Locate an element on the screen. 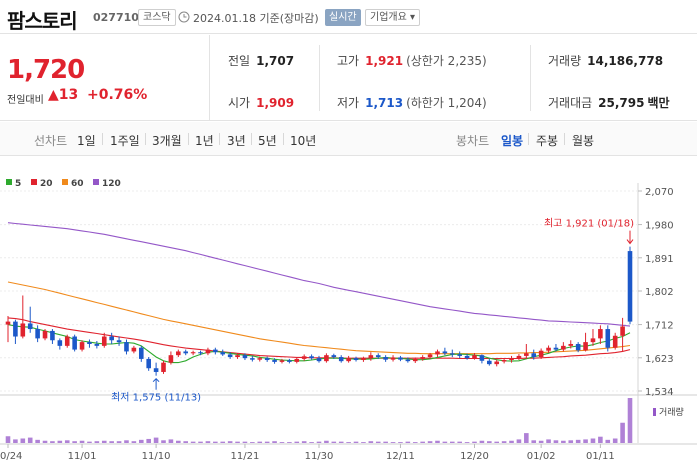 This screenshot has width=697, height=467. candle-weekly: 주봉 is located at coordinates (547, 141).